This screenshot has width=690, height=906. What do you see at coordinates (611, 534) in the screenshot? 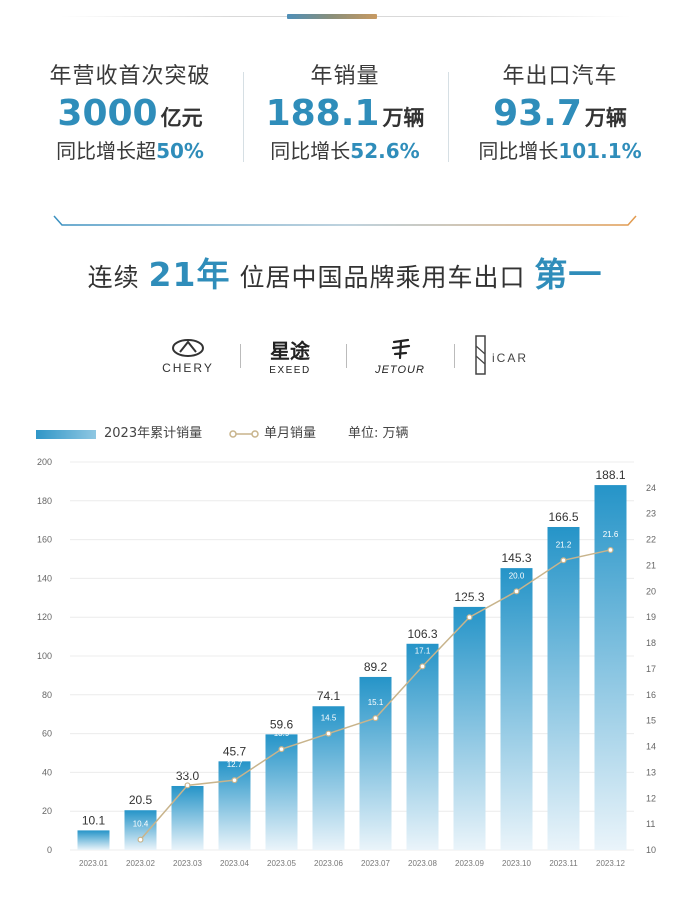
I see `line-value-label: 21.6` at bounding box center [611, 534].